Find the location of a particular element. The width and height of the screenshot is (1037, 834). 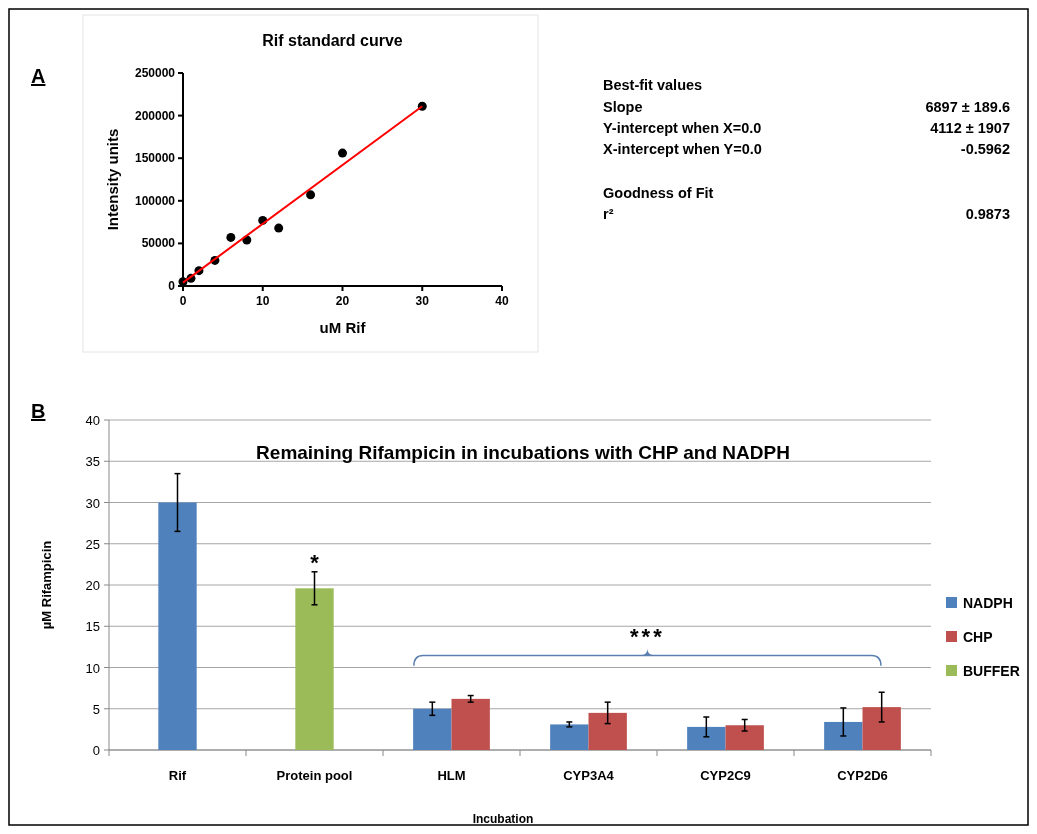

y-tick-label: 35 is located at coordinates (92, 462).